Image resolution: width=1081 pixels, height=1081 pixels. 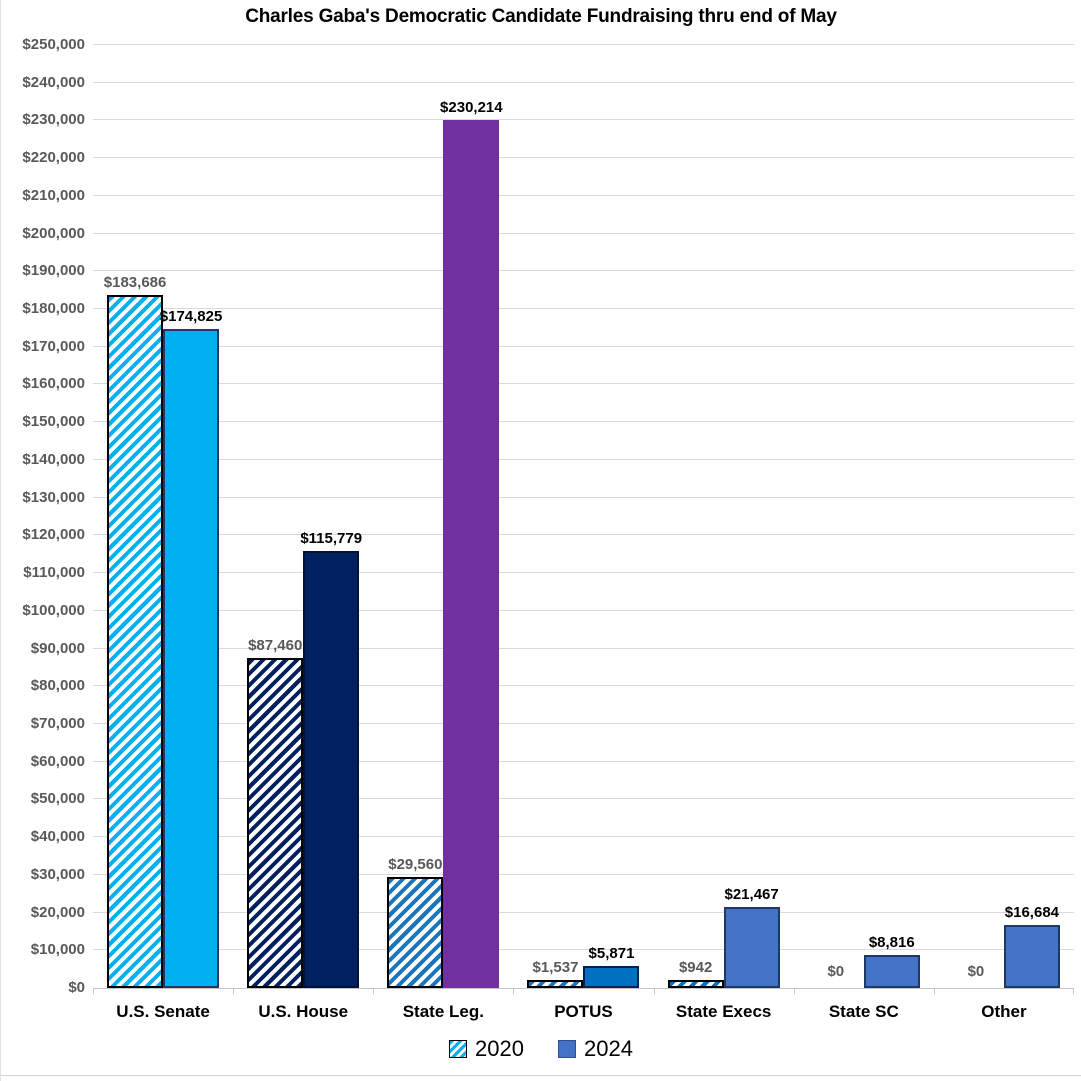 I want to click on bar-label-2024-3: $5,871, so click(x=611, y=953).